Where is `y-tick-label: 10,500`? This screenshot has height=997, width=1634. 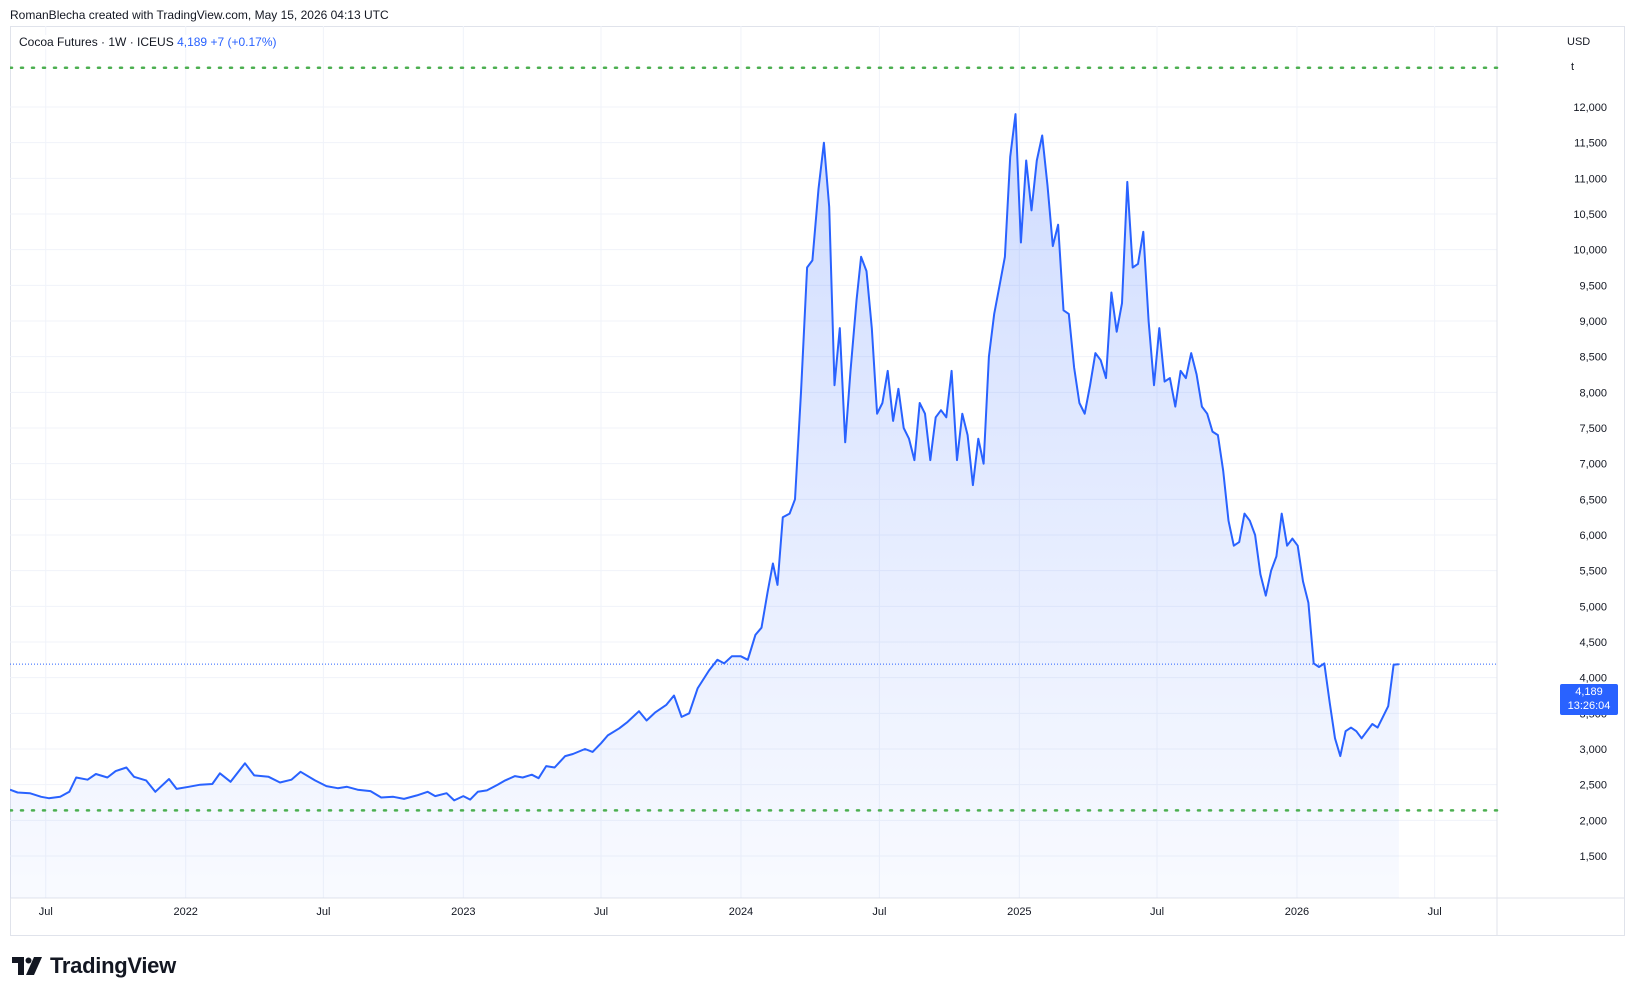
y-tick-label: 10,500 is located at coordinates (1590, 215).